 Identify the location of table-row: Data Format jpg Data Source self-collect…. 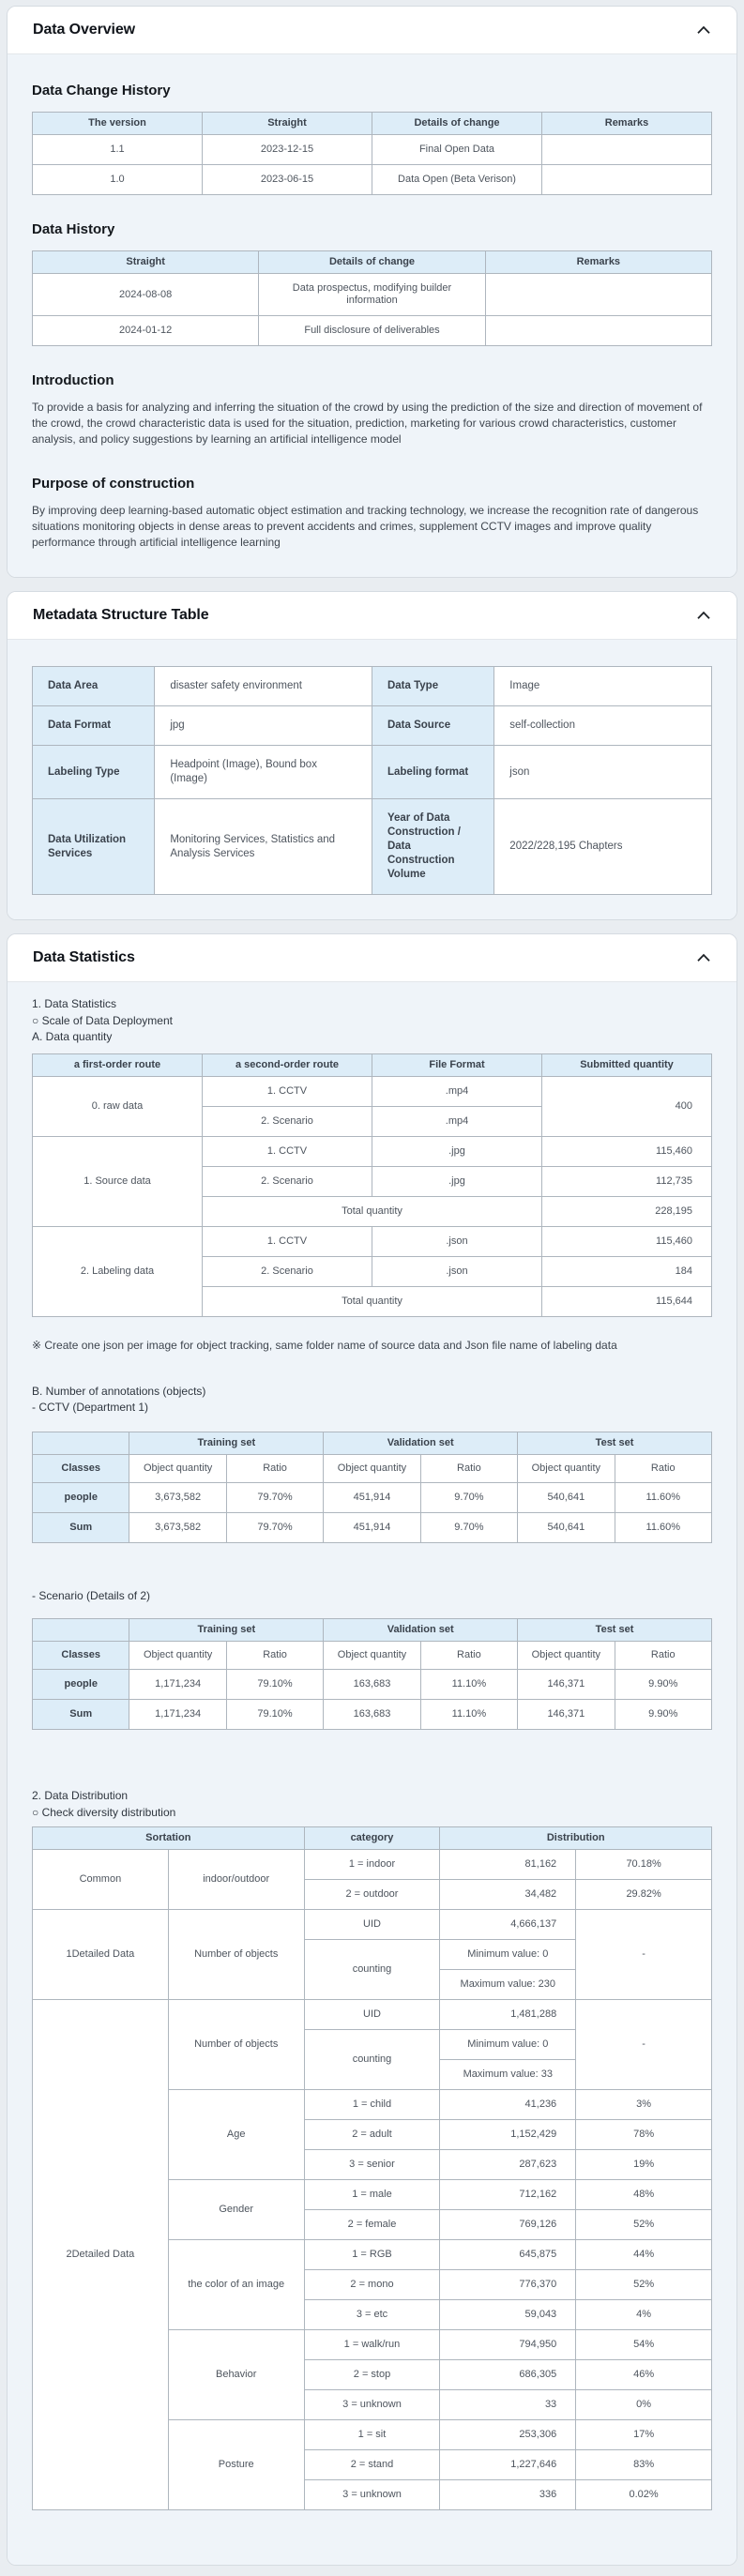
(372, 725).